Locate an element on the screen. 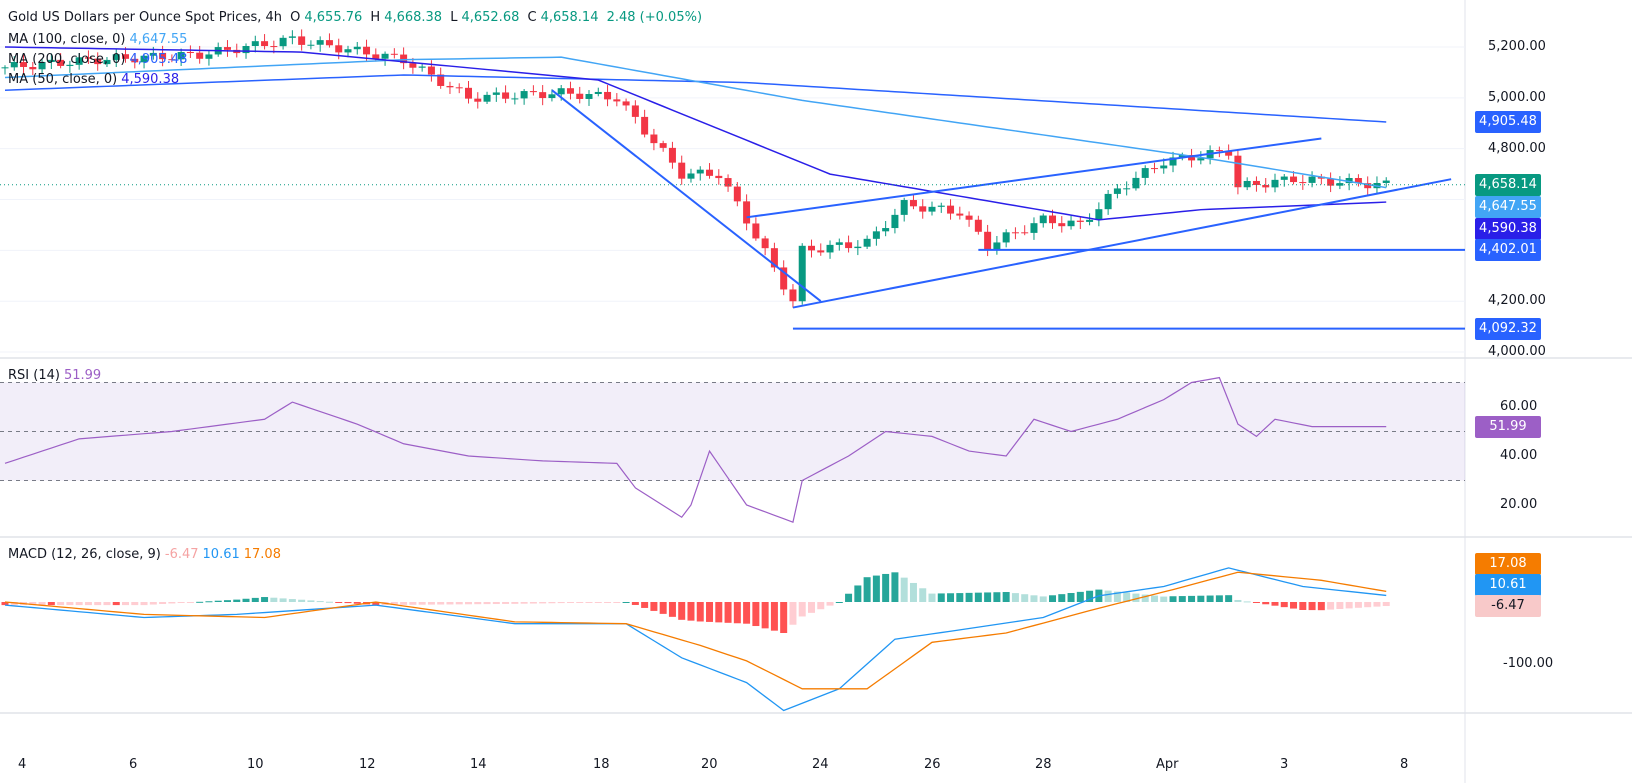 The height and width of the screenshot is (783, 1632). trendline is located at coordinates (686, 195).